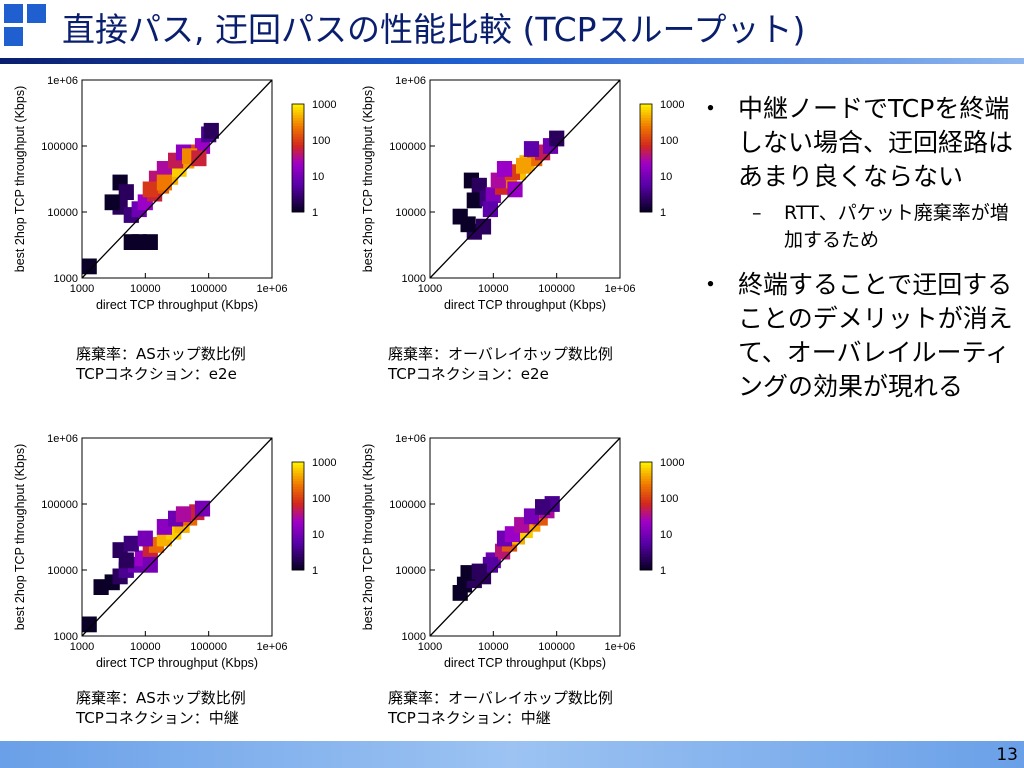 The width and height of the screenshot is (1024, 768). Describe the element at coordinates (62, 213) in the screenshot. I see `y-tick-label: 10000` at that location.